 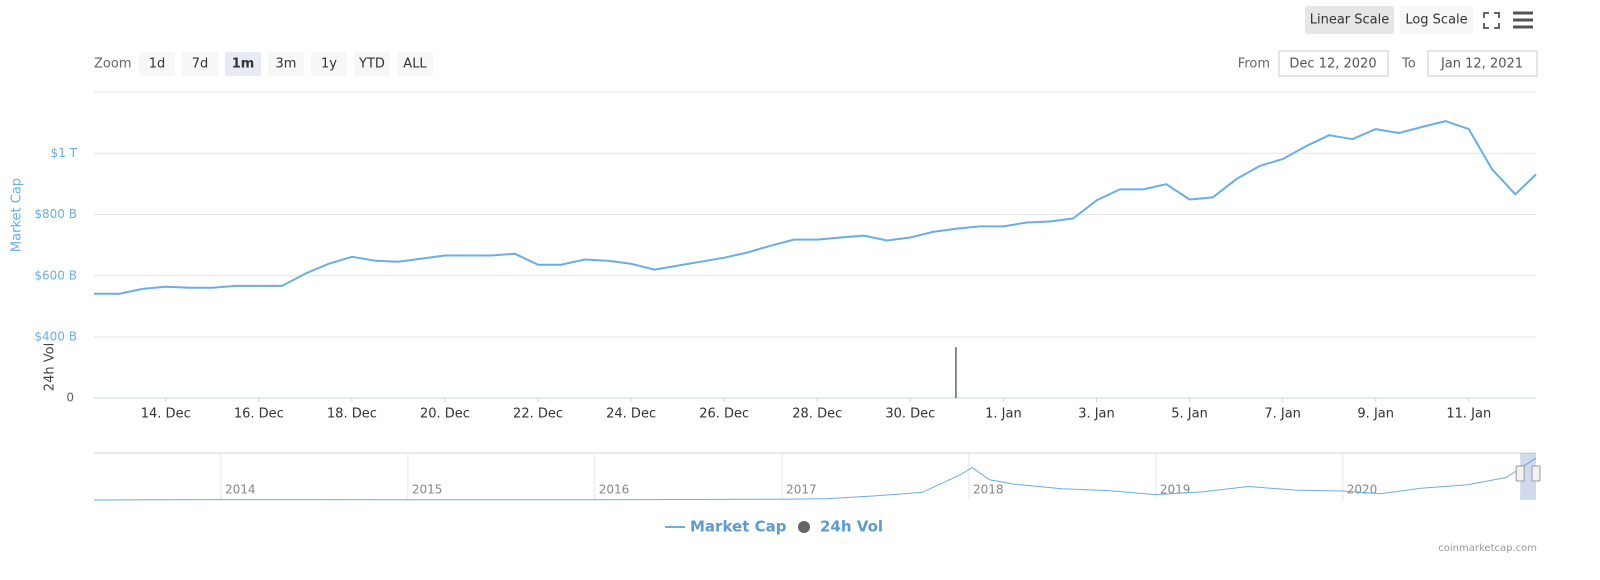 I want to click on x-tick-label: 20. Dec, so click(x=445, y=414).